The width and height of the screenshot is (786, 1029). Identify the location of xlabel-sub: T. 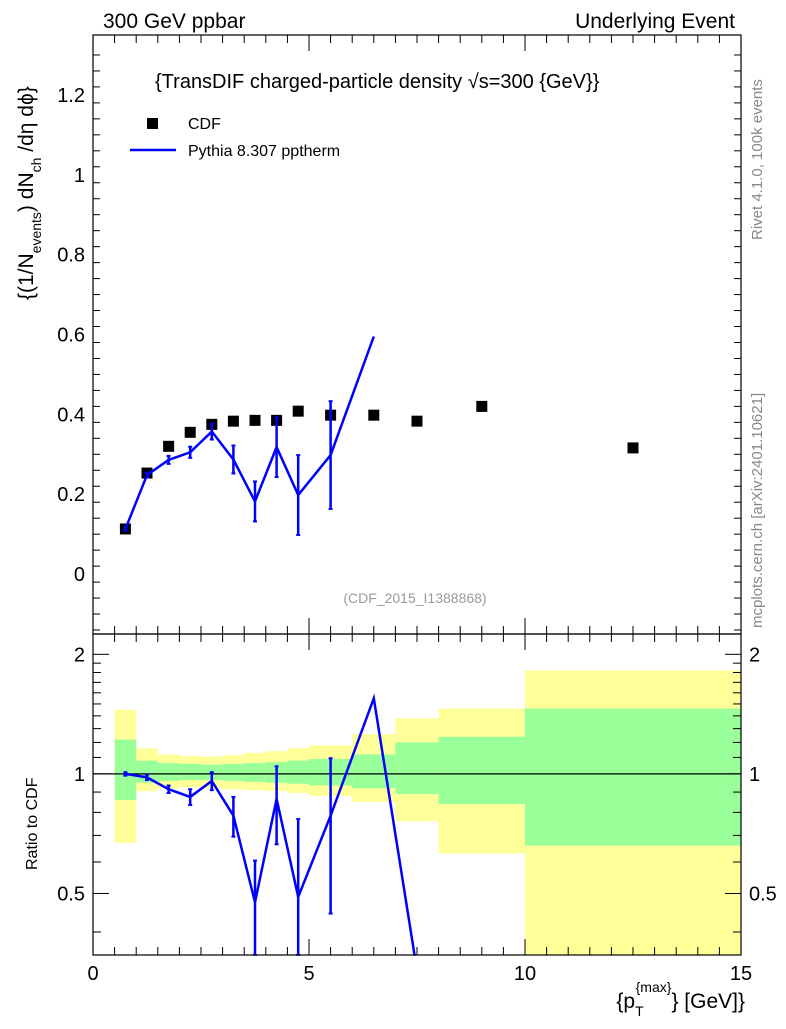
(639, 1011).